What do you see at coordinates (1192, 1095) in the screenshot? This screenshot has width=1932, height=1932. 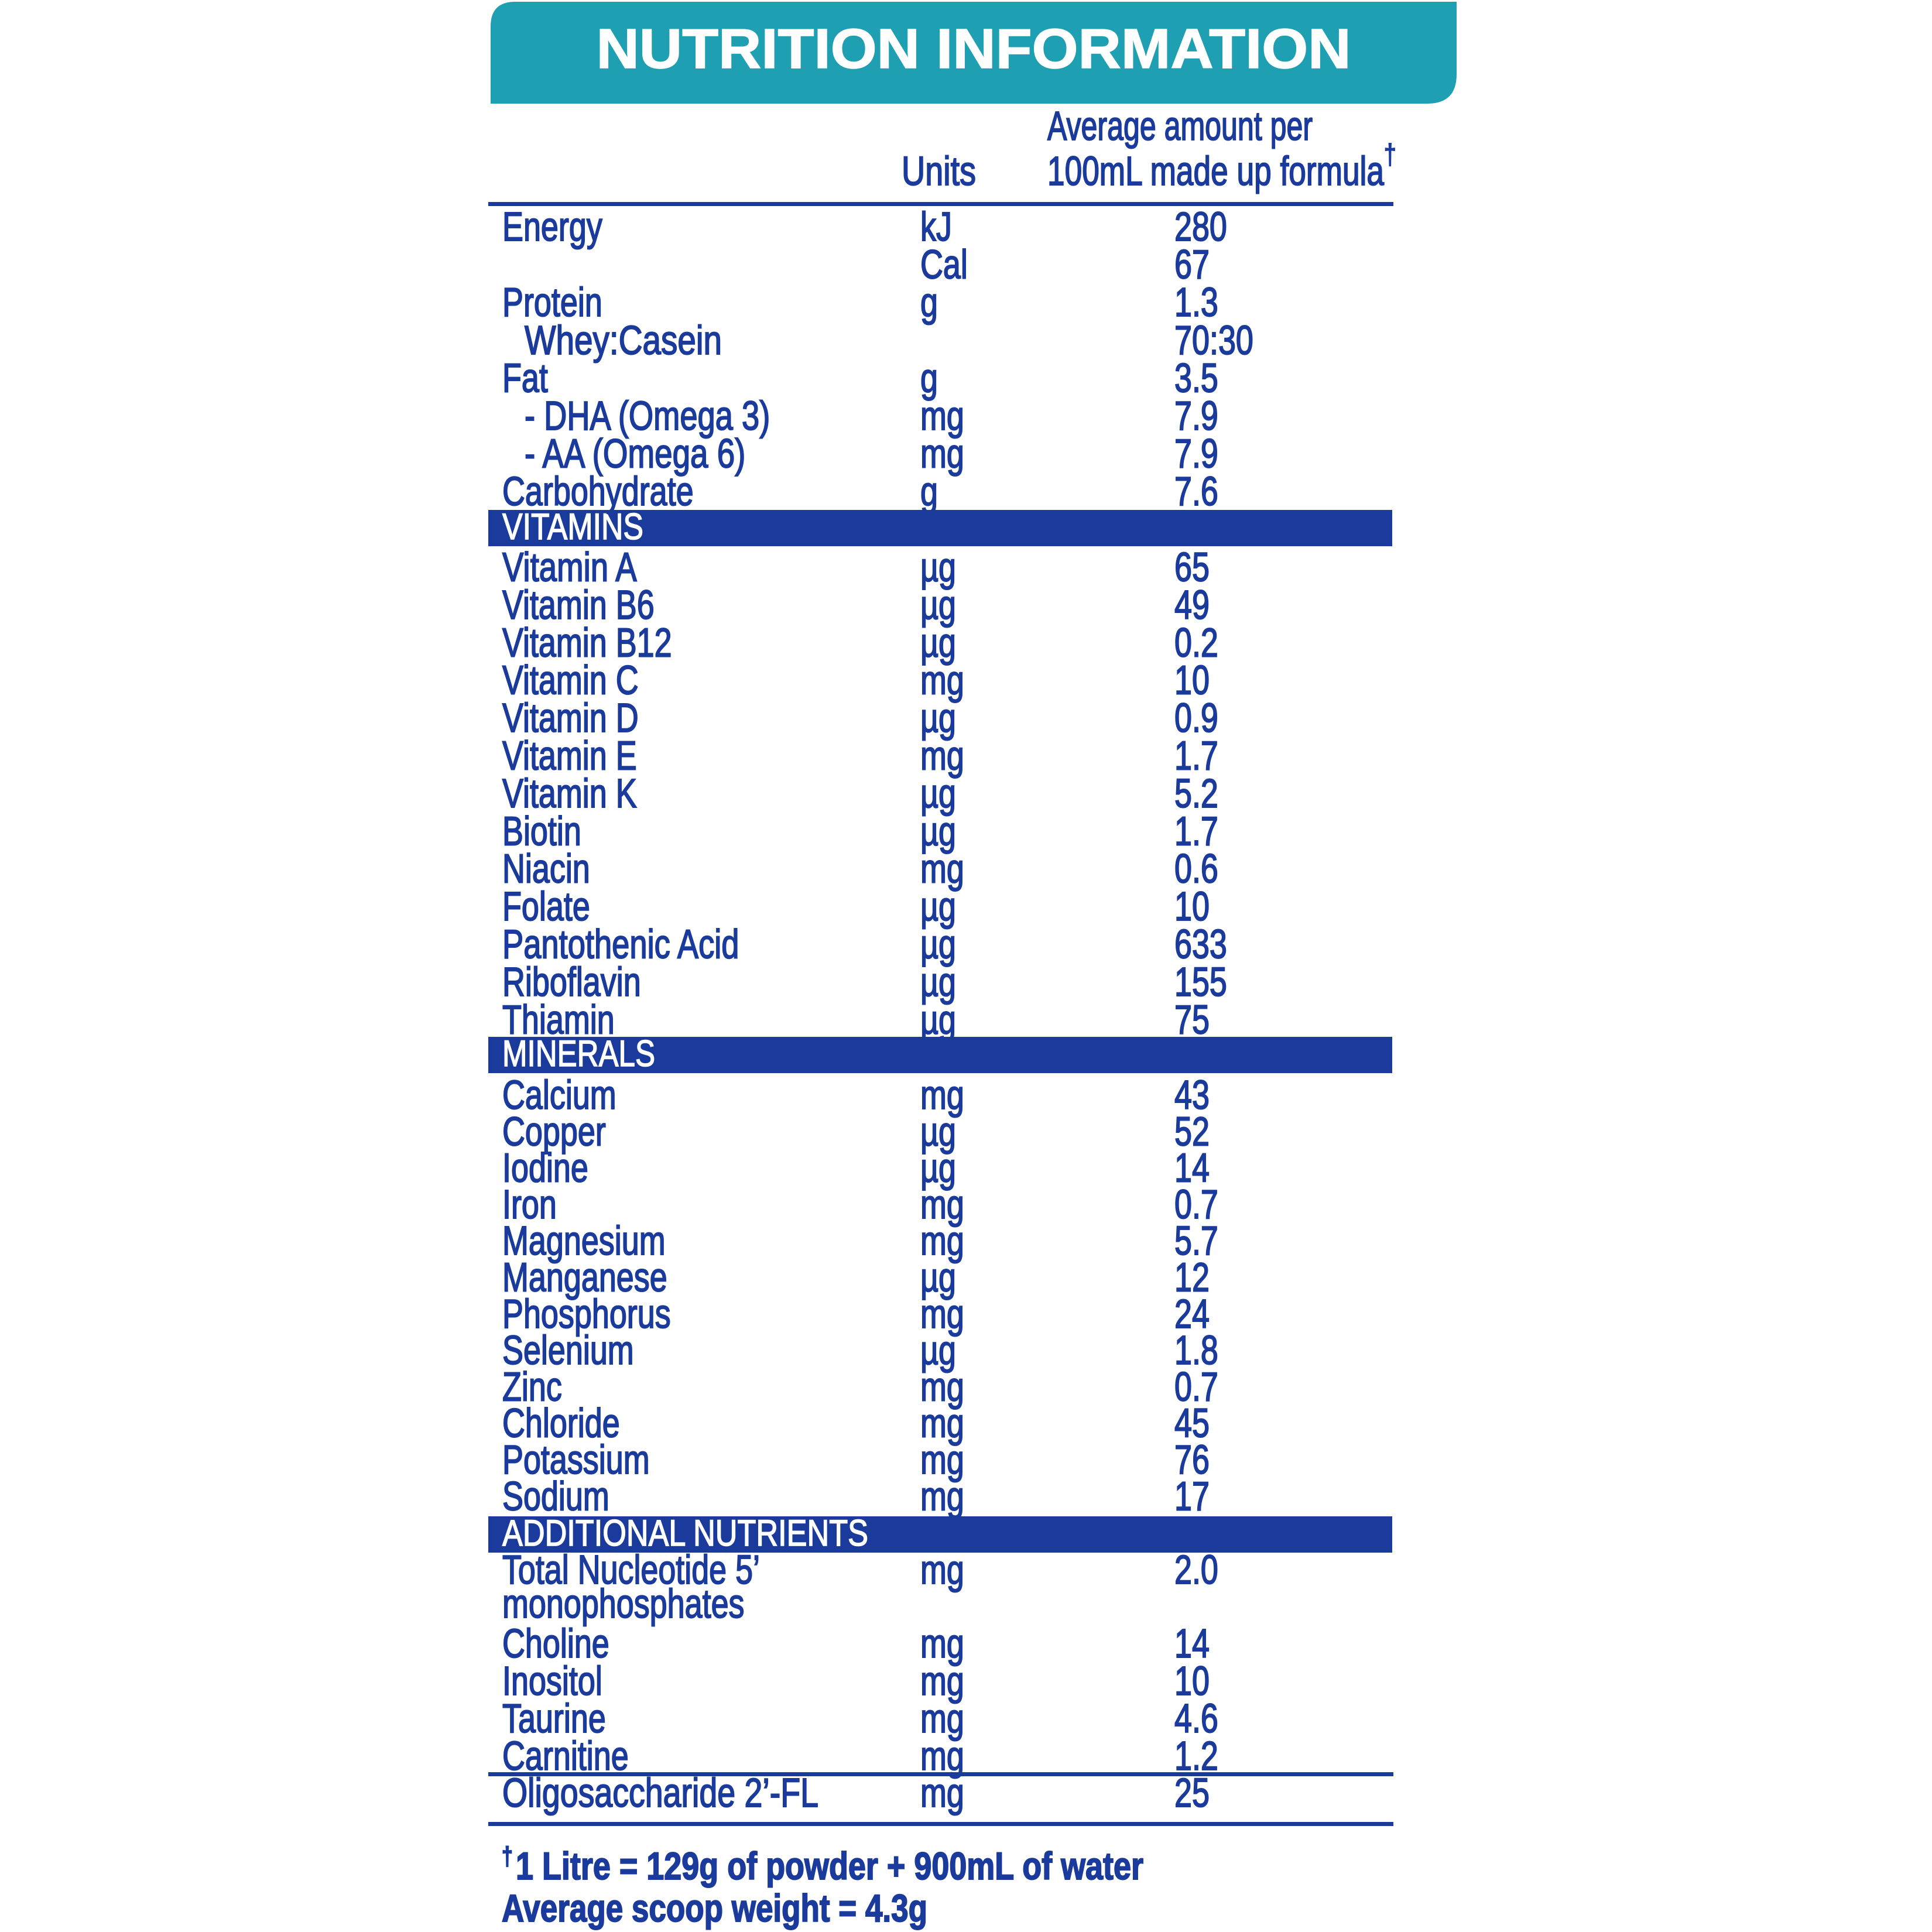 I see `svg-text: 43` at bounding box center [1192, 1095].